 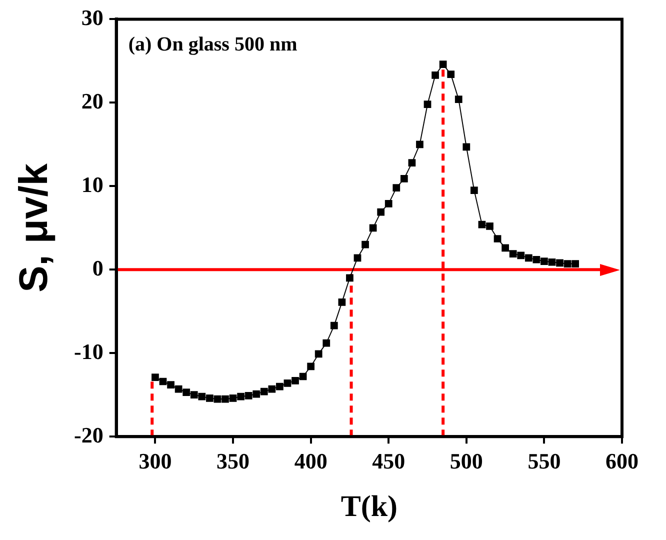 I want to click on y-axis-title: S, μv/k, so click(x=34, y=227).